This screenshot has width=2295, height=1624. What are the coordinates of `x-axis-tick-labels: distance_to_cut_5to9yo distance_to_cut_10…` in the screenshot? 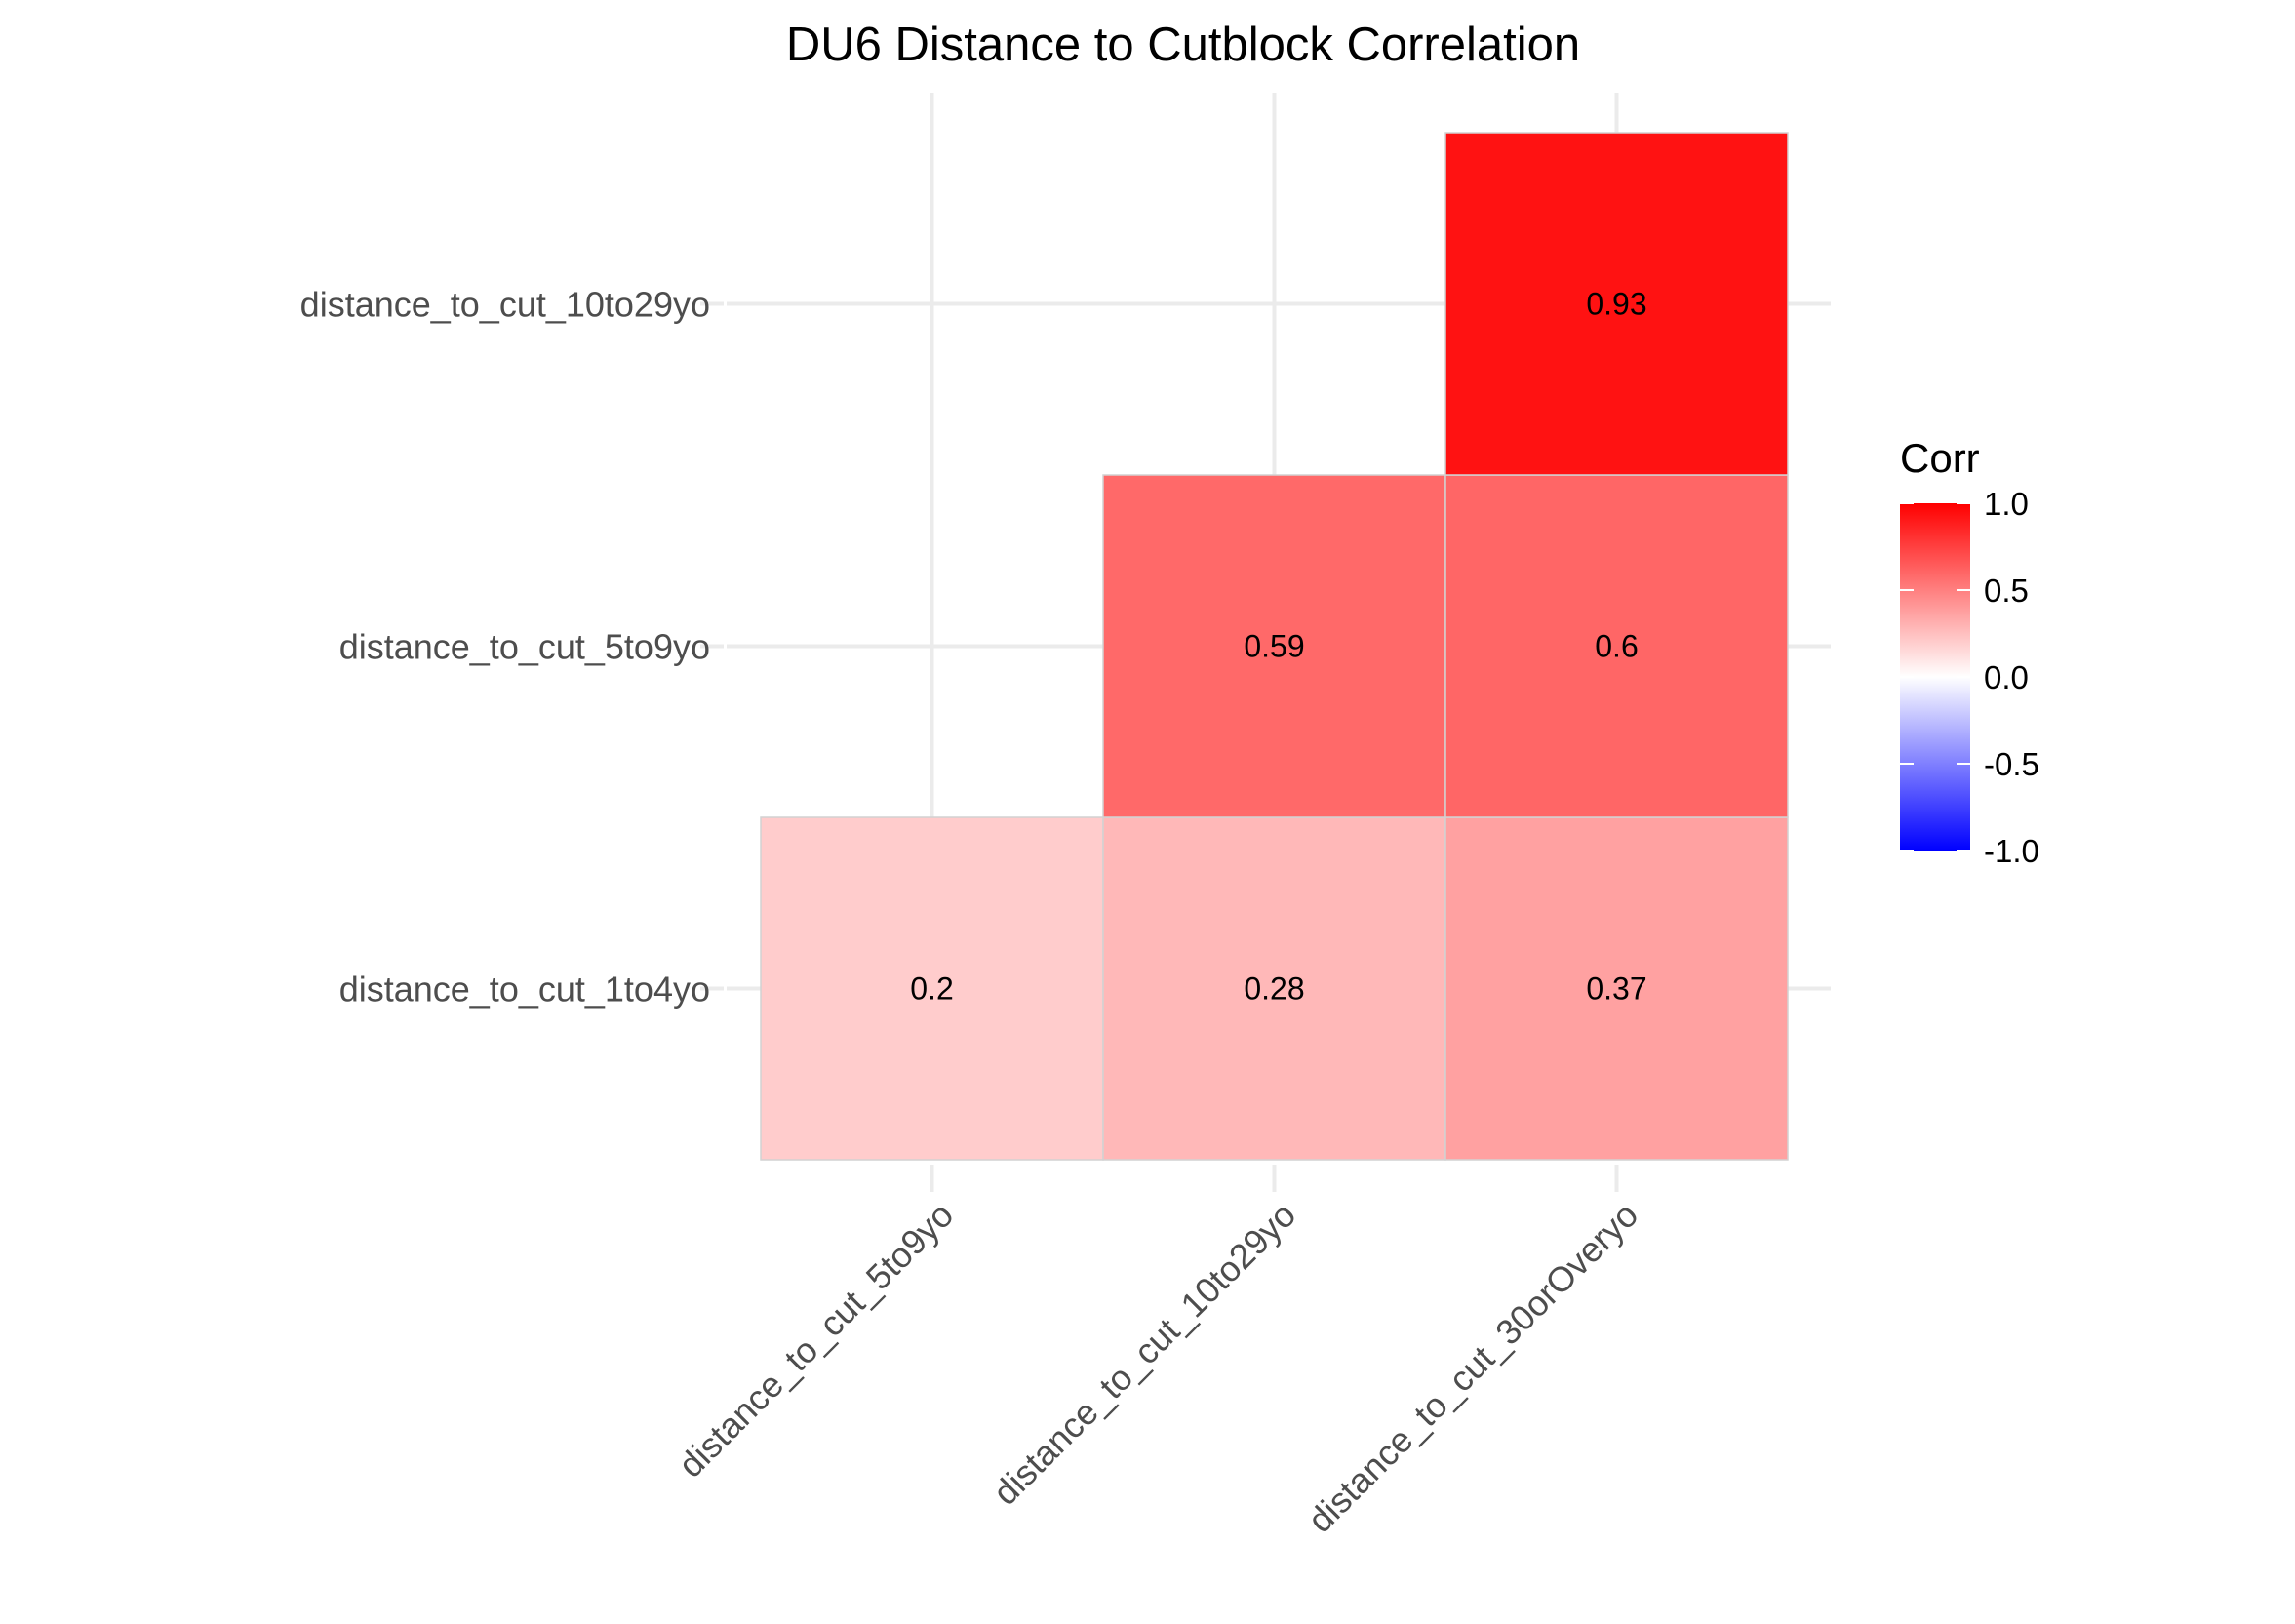 It's located at (1157, 1368).